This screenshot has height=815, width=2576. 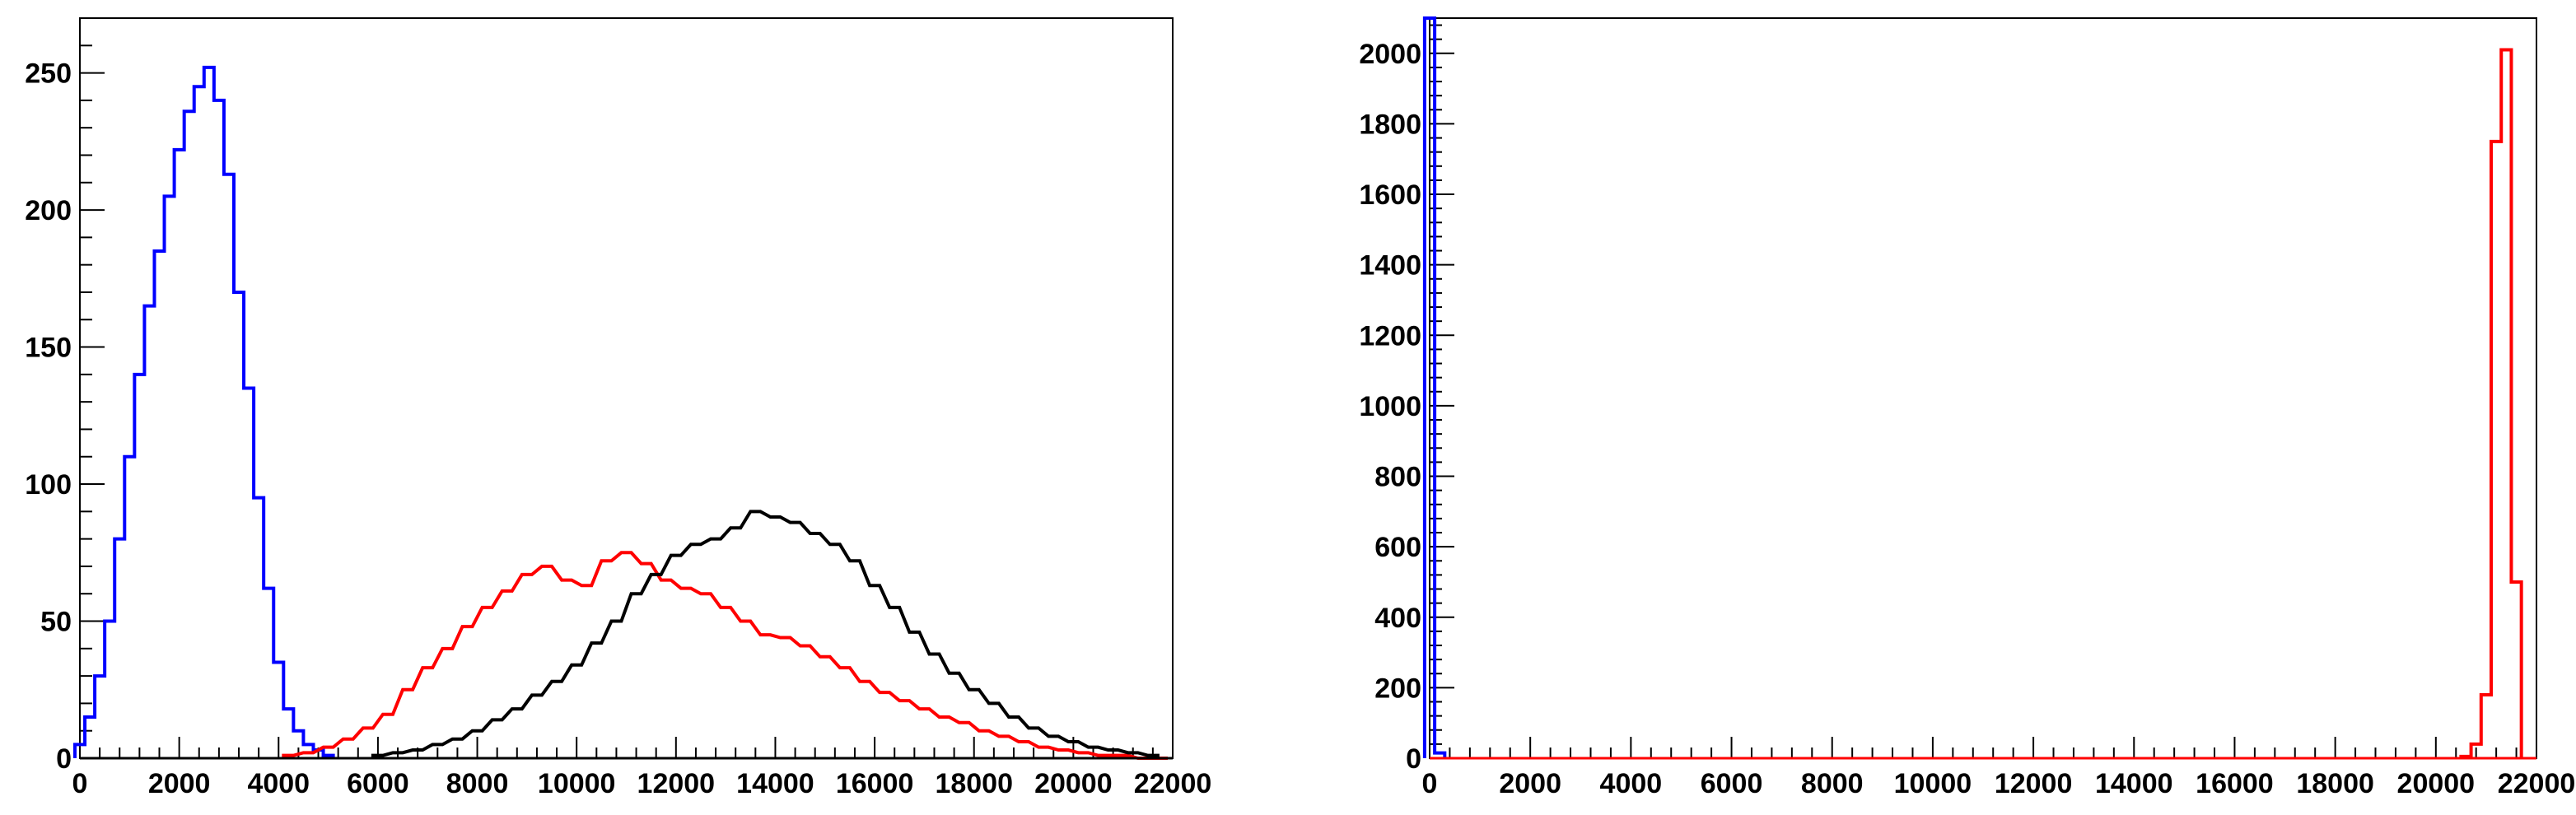 What do you see at coordinates (1390, 54) in the screenshot?
I see `y-tick-label: 2000` at bounding box center [1390, 54].